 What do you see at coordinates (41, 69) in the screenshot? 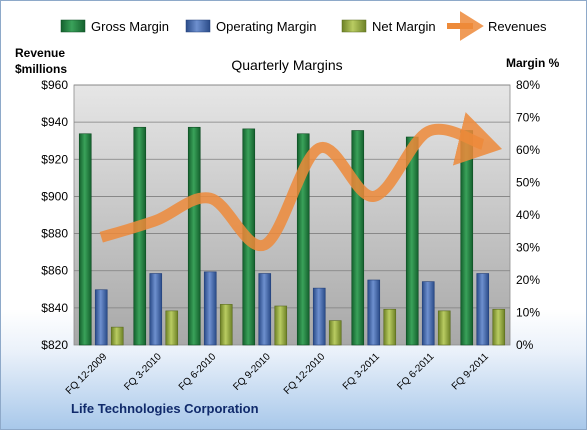
I see `left-axis-title-line2: $millions` at bounding box center [41, 69].